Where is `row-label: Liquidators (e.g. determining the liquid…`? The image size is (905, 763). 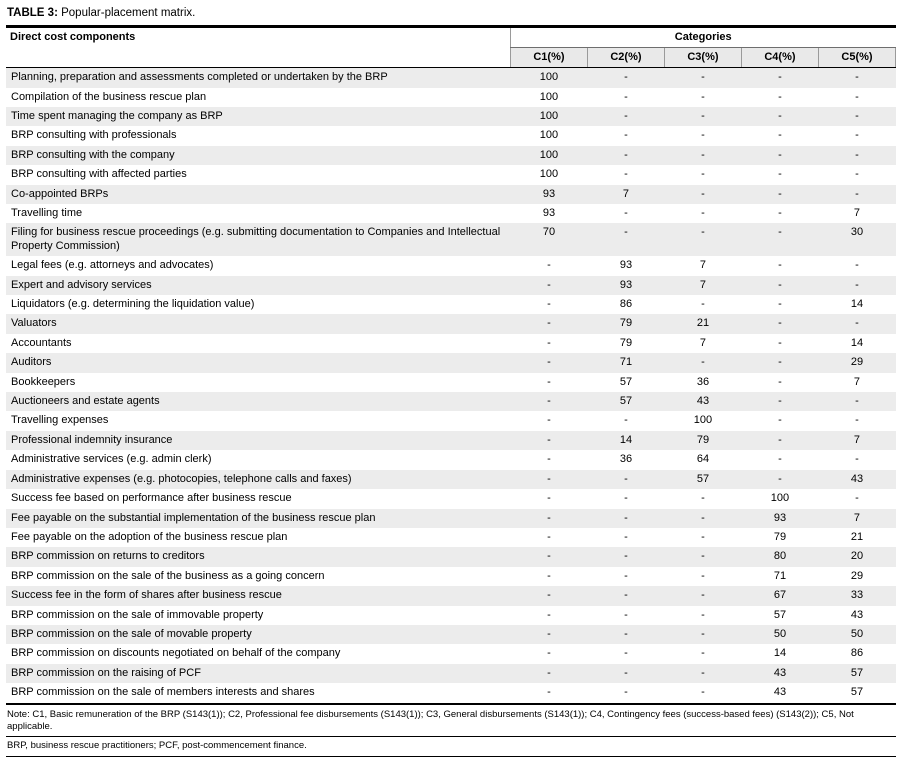
row-label: Liquidators (e.g. determining the liquid… is located at coordinates (133, 304).